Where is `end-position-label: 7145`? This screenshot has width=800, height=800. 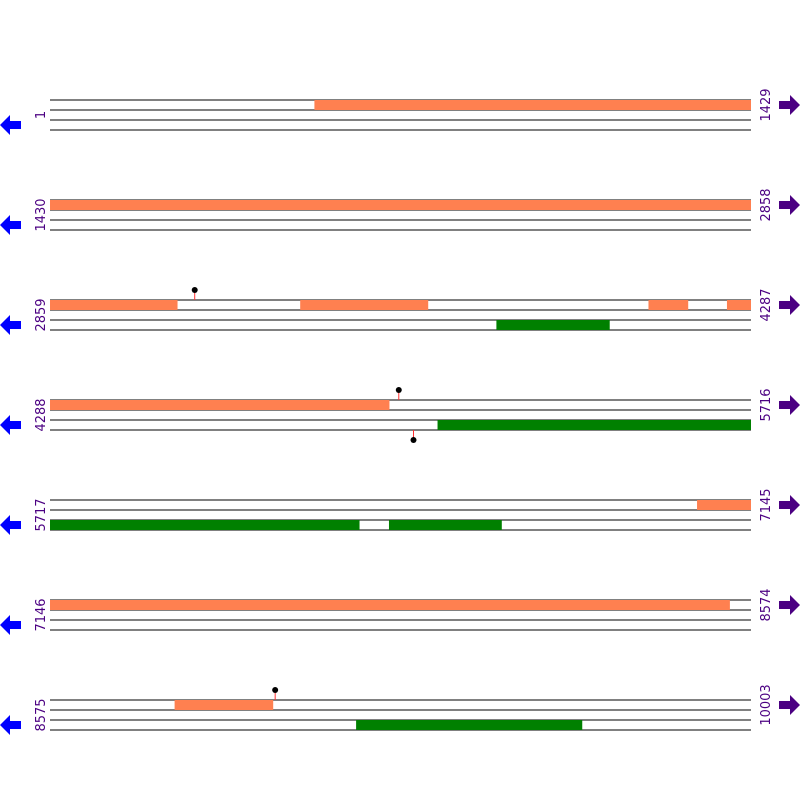 end-position-label: 7145 is located at coordinates (766, 504).